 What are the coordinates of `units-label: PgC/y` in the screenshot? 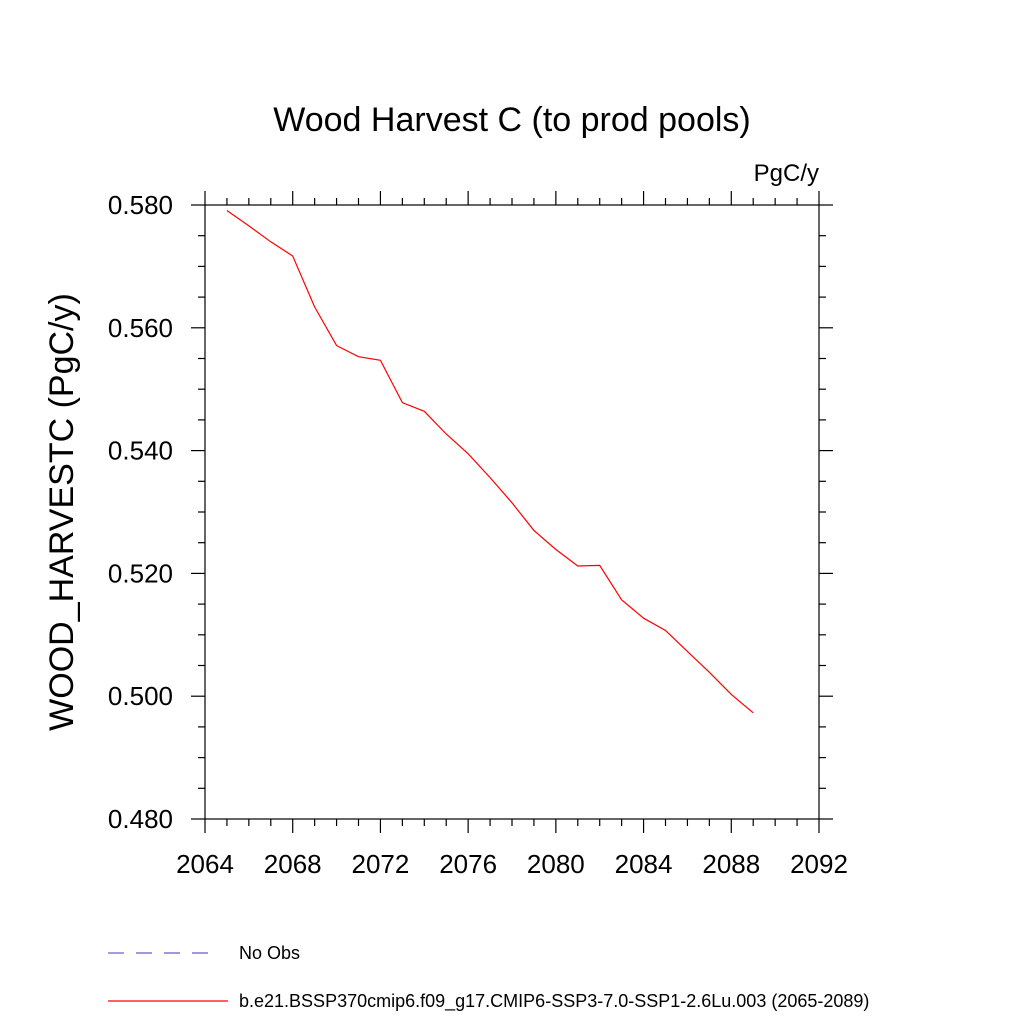 It's located at (786, 173).